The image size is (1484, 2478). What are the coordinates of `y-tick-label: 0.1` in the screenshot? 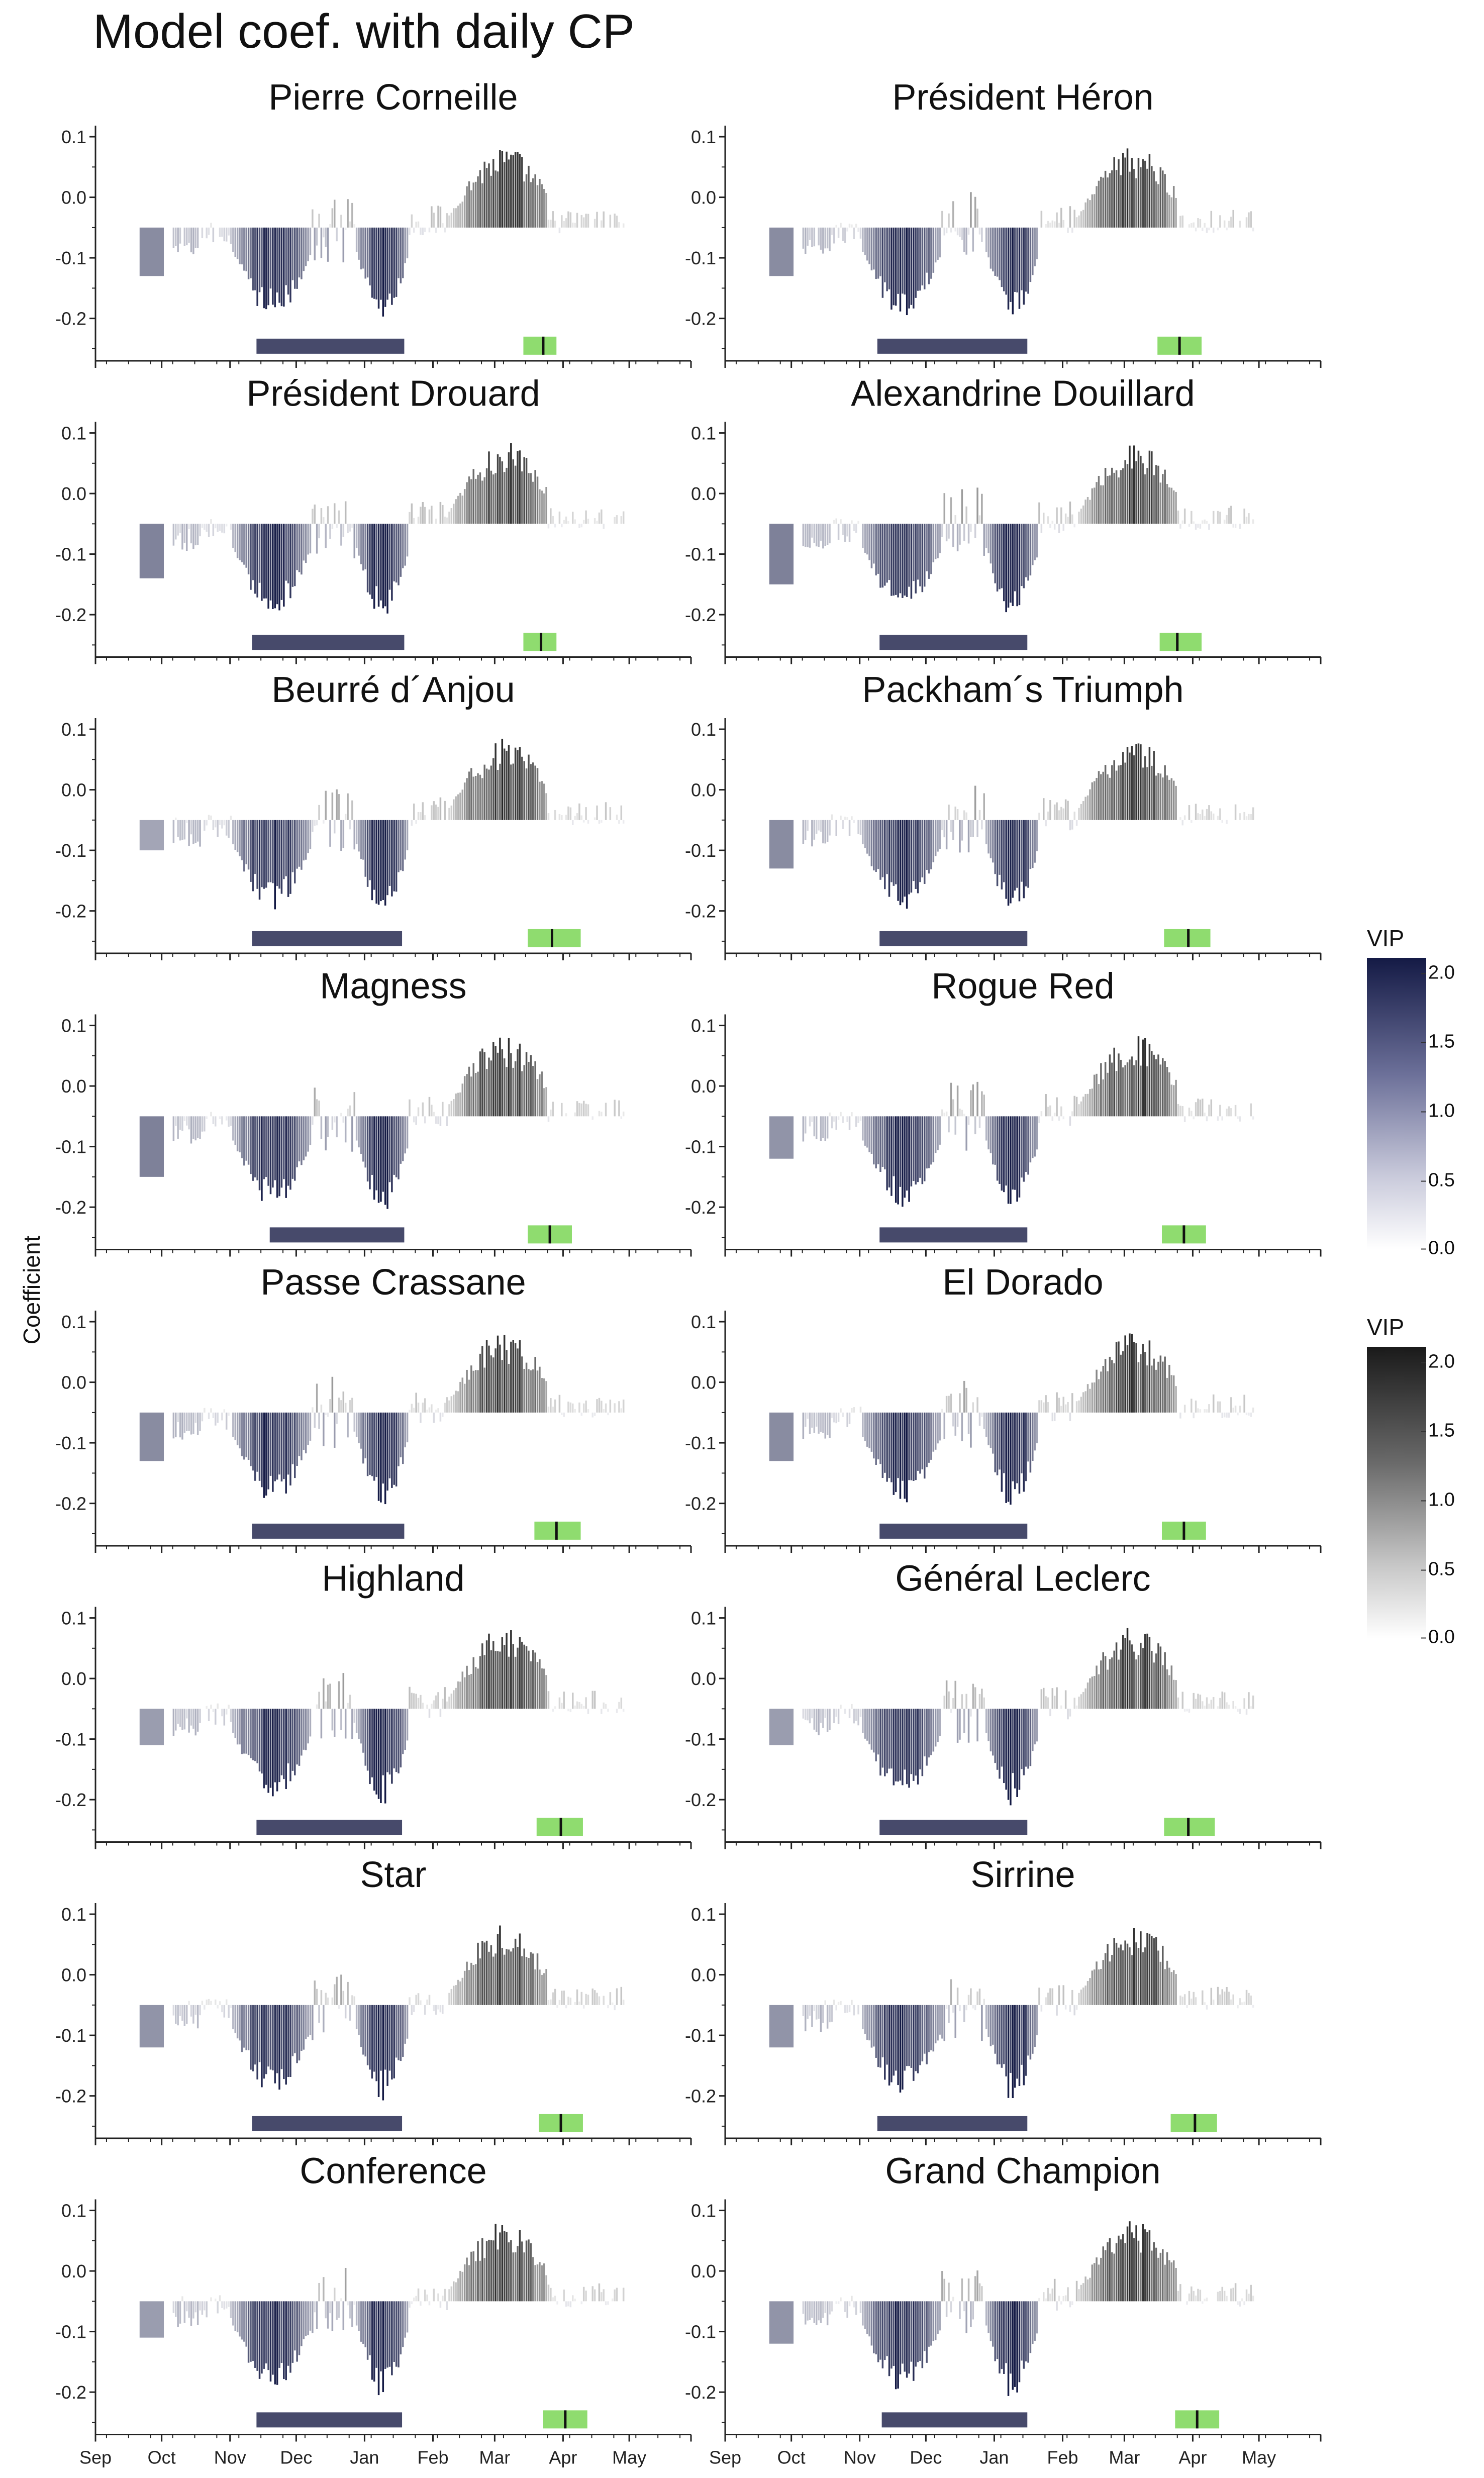 It's located at (704, 2211).